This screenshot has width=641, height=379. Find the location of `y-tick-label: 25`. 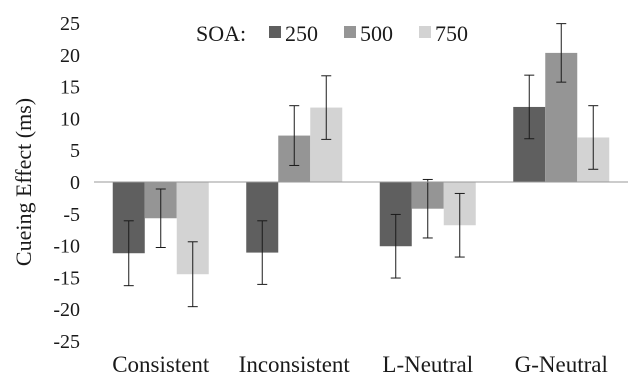

y-tick-label: 25 is located at coordinates (70, 24).